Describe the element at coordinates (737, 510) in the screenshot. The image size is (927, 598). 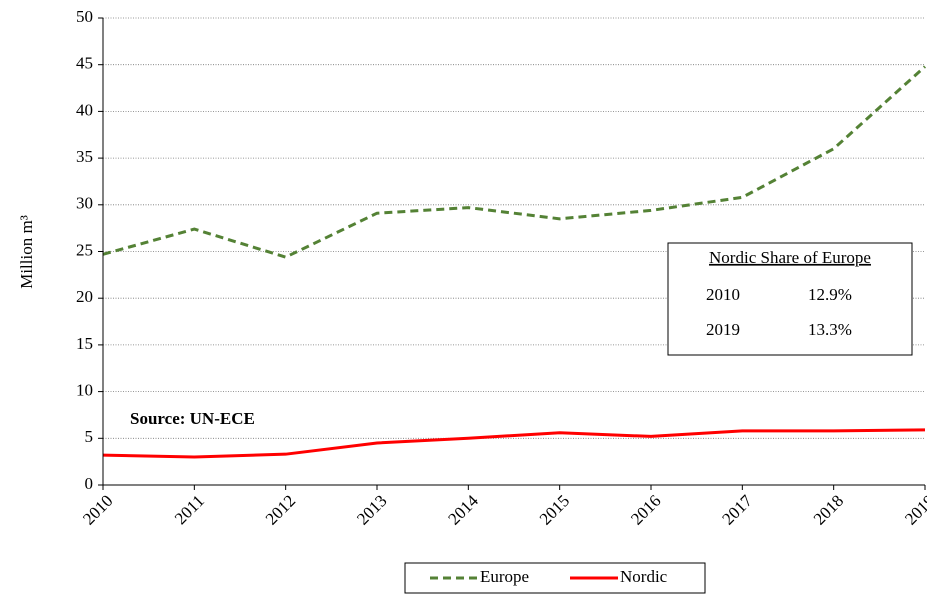
I see `x-tick-label: 2017` at that location.